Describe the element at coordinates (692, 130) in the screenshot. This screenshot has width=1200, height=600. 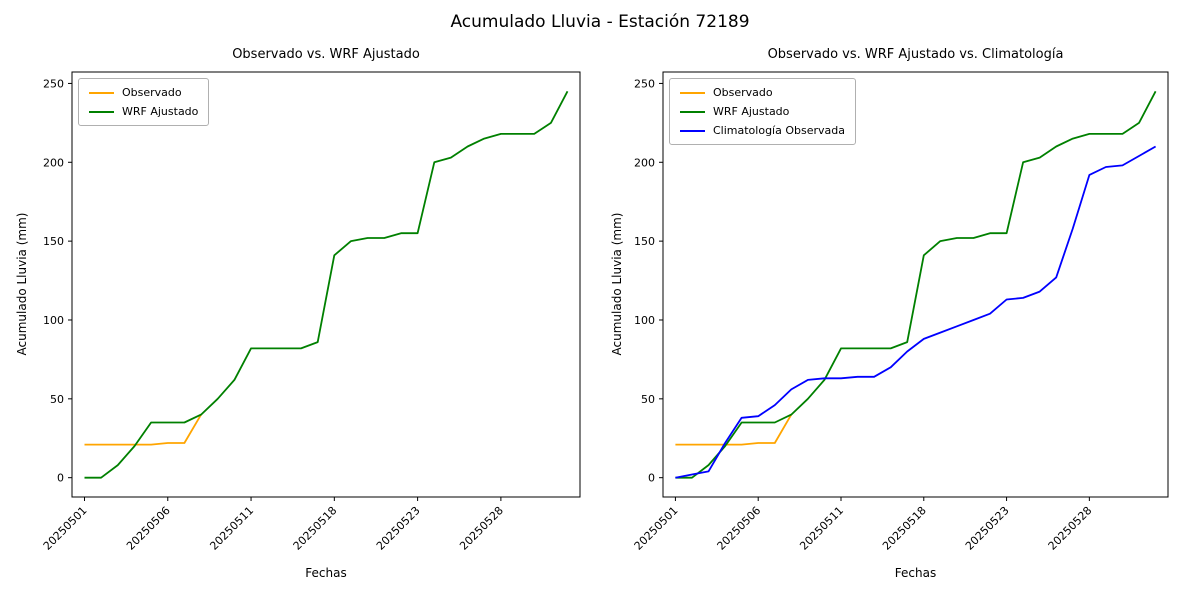
I see `climatologia-line-swatch` at that location.